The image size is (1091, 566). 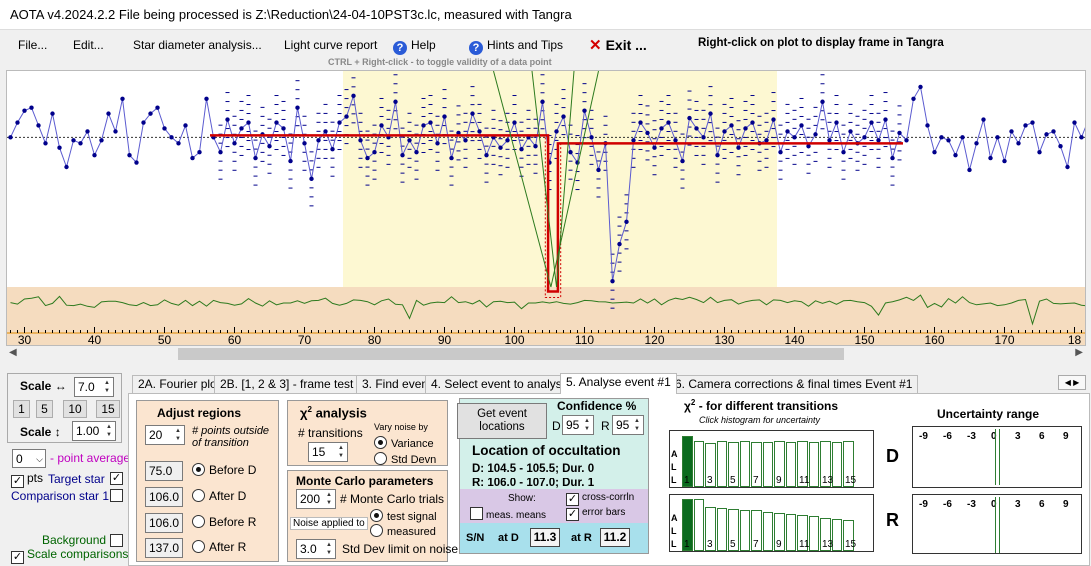 What do you see at coordinates (516, 46) in the screenshot?
I see `menu-hints: ? Hints and Tips` at bounding box center [516, 46].